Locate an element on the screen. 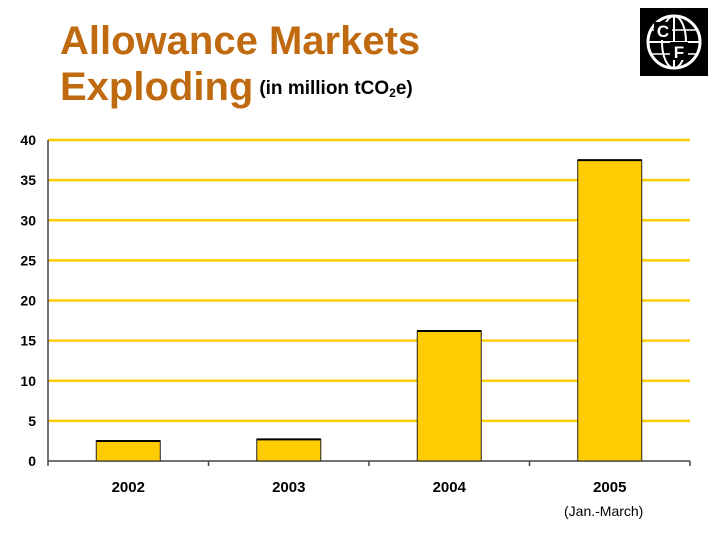 Image resolution: width=720 pixels, height=540 pixels. unit-subscript: 2 is located at coordinates (392, 93).